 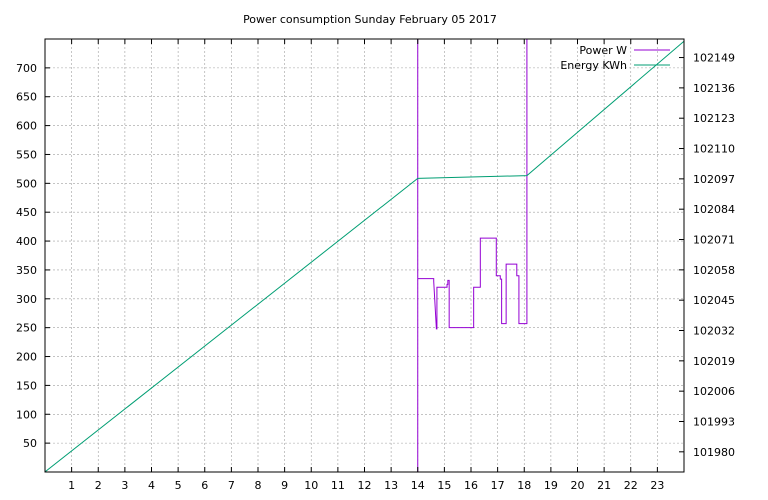 What do you see at coordinates (714, 300) in the screenshot?
I see `y2-tick-label: 102045` at bounding box center [714, 300].